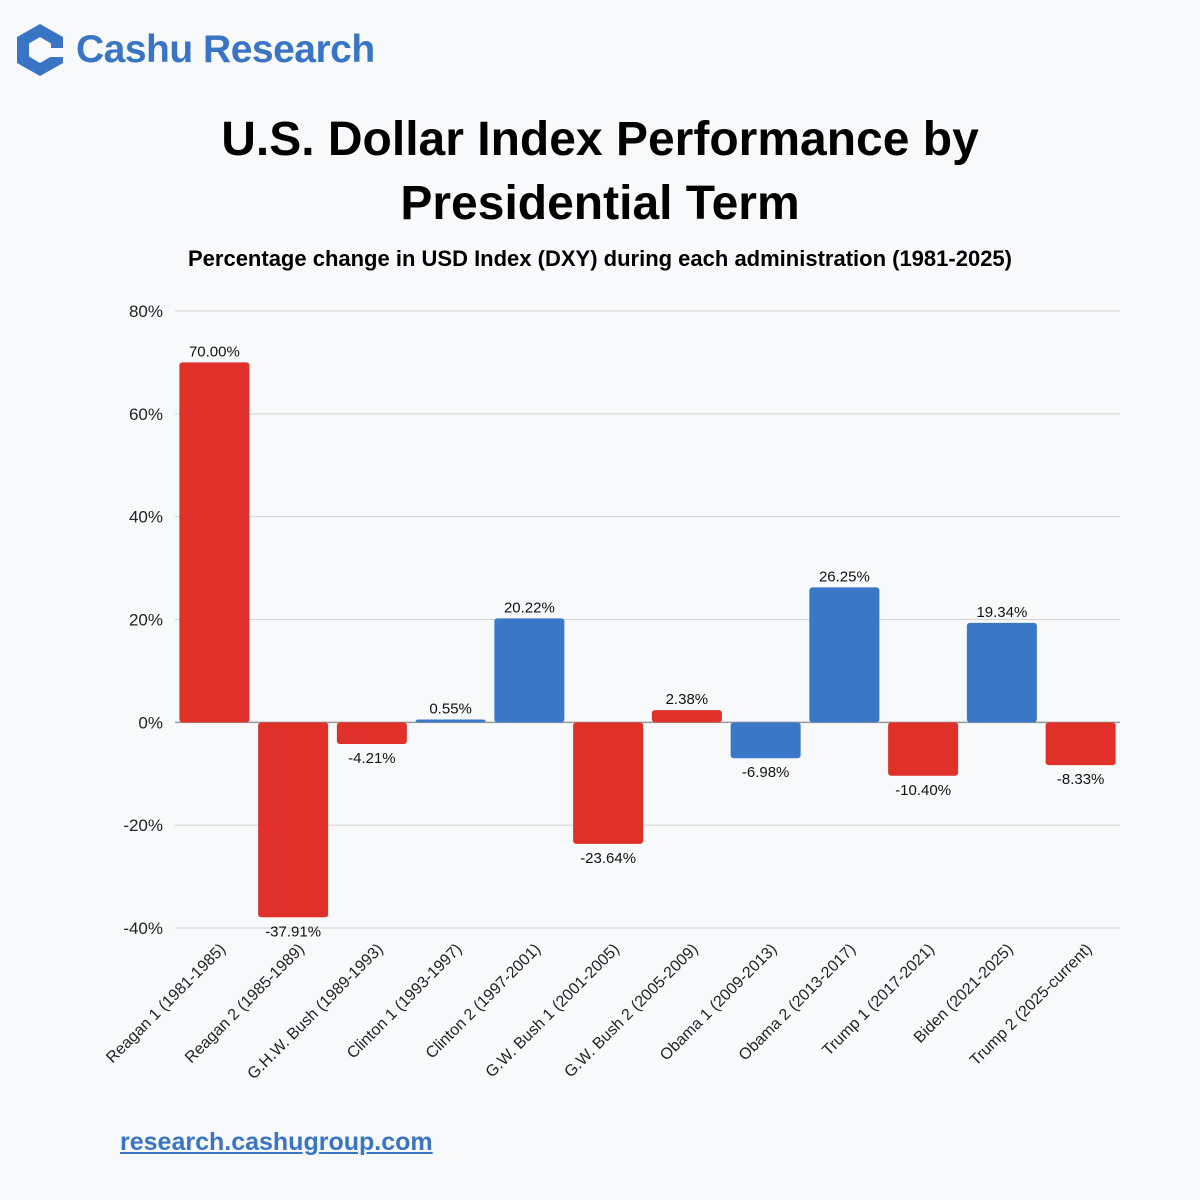 This screenshot has width=1200, height=1200. What do you see at coordinates (844, 576) in the screenshot?
I see `data-label: 26.25%` at bounding box center [844, 576].